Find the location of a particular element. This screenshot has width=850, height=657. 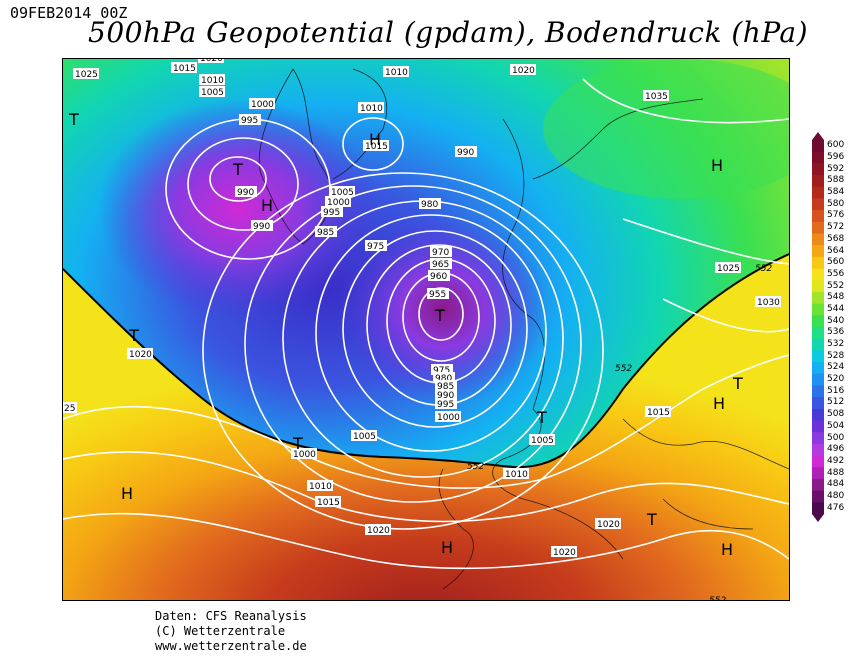

colorbar-level-label: 584 is located at coordinates (836, 192).